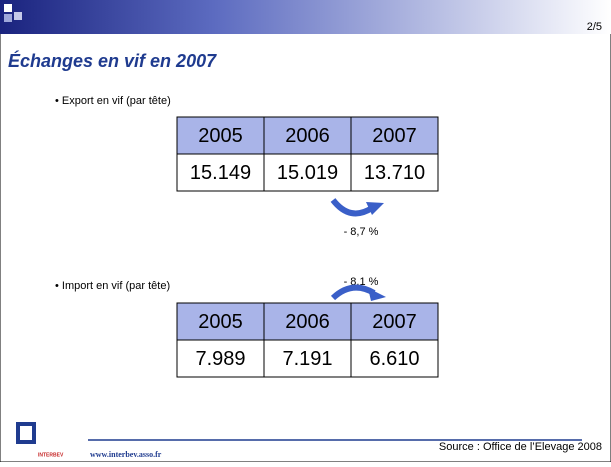 Image resolution: width=611 pixels, height=467 pixels. I want to click on section-label: • Export en vif (par tête), so click(113, 101).